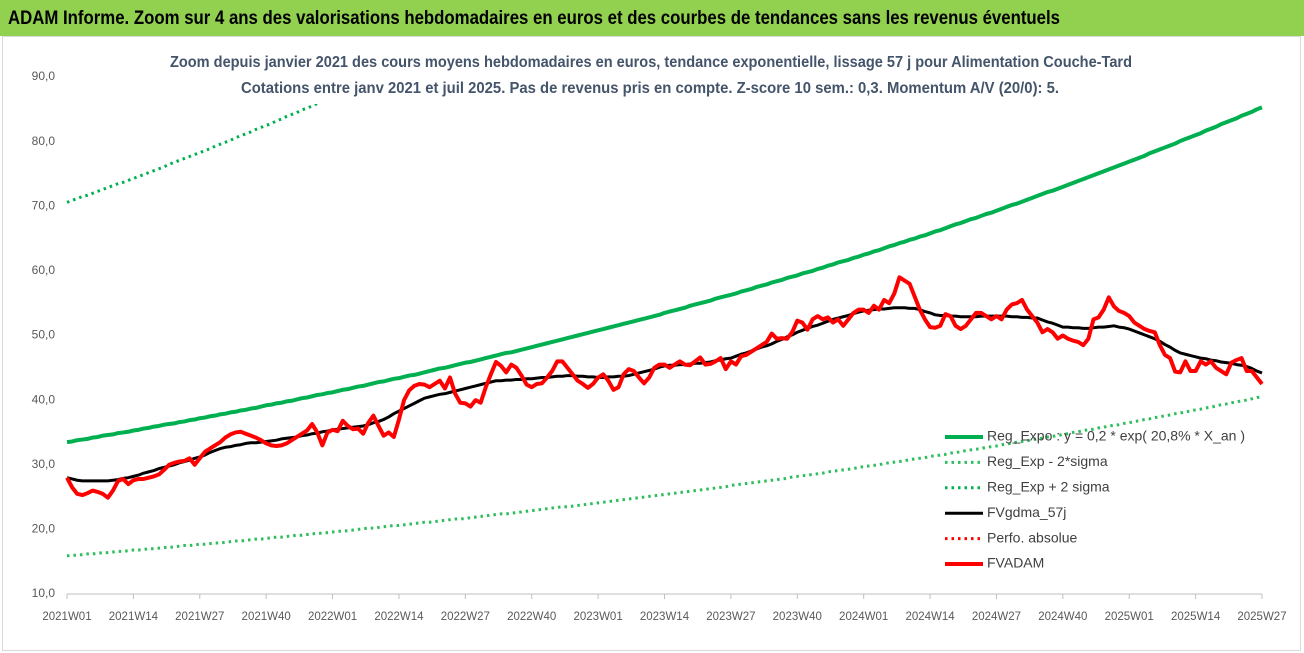 Image resolution: width=1304 pixels, height=653 pixels. What do you see at coordinates (652, 76) in the screenshot?
I see `subtitle-box` at bounding box center [652, 76].